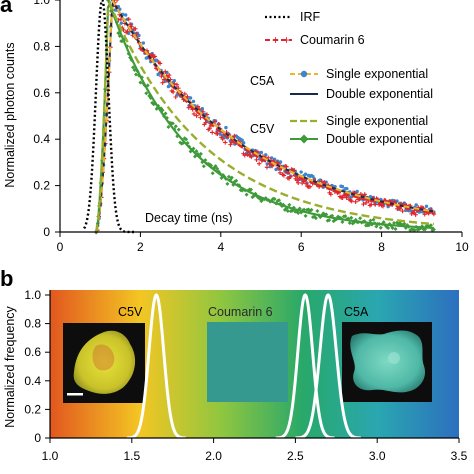 The image size is (474, 474). What do you see at coordinates (377, 121) in the screenshot?
I see `legend-c5v-single-label: Single exponential` at bounding box center [377, 121].